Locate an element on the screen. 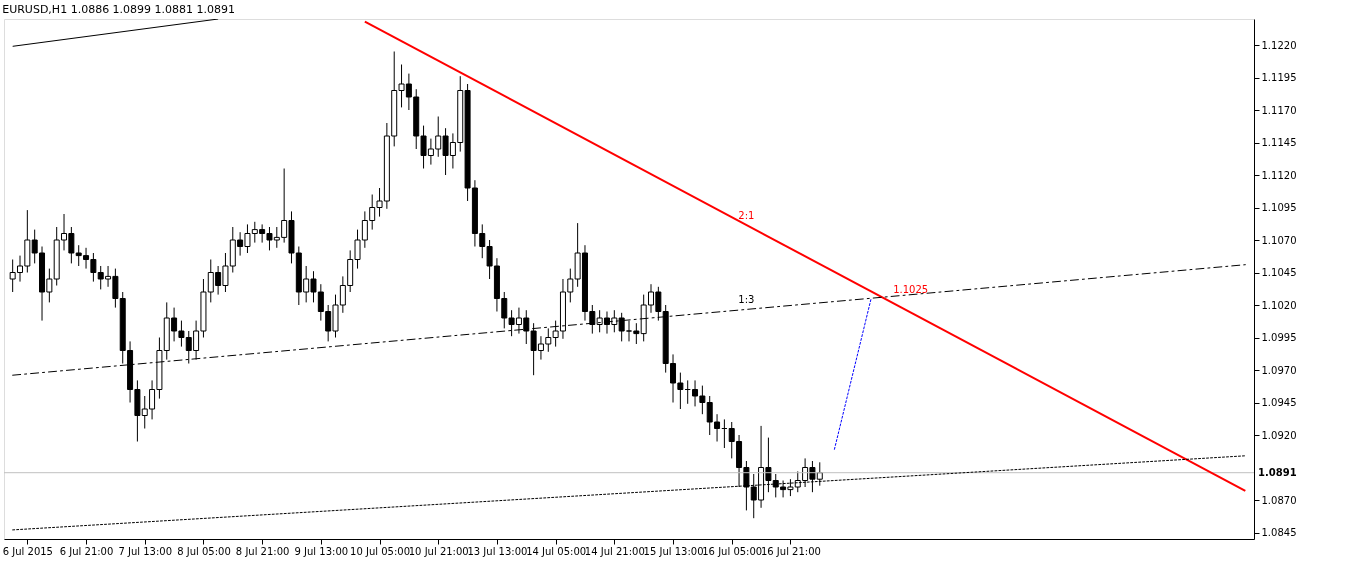 The image size is (1362, 586). y-tick-label: 1.1095 is located at coordinates (1279, 207).